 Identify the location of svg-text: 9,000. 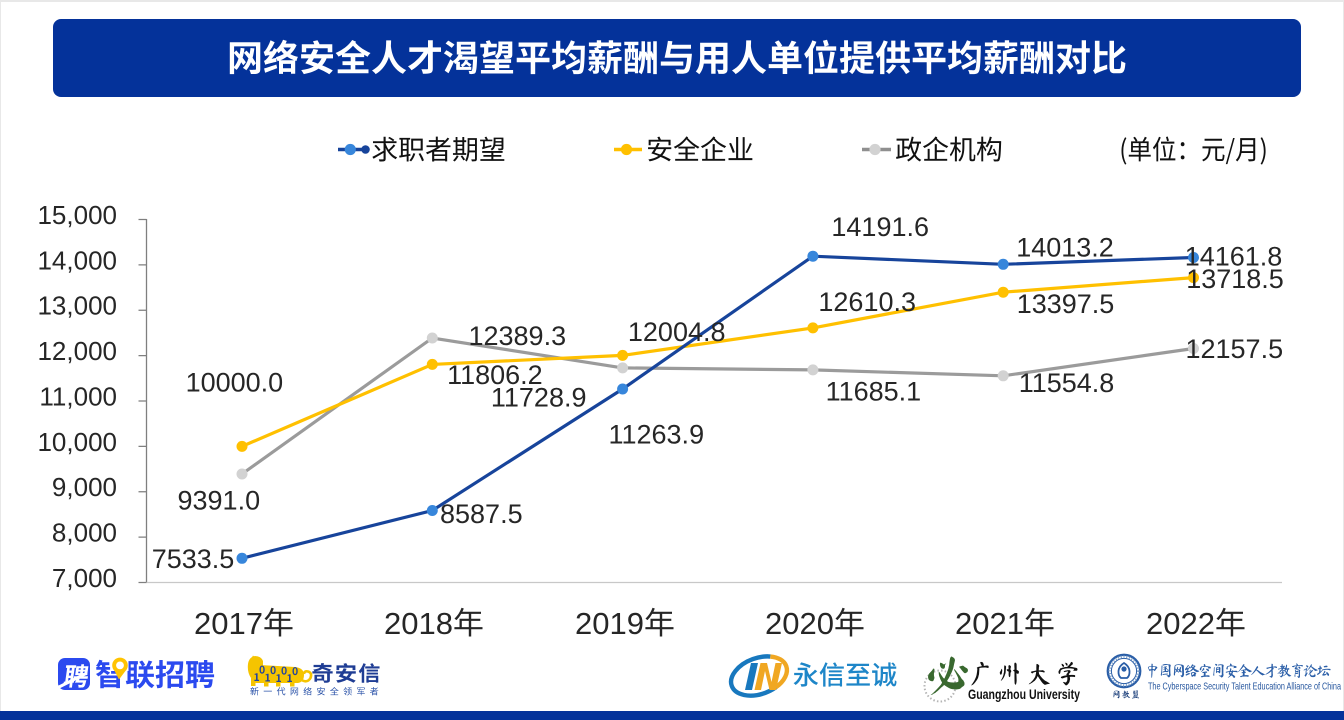
(84, 487).